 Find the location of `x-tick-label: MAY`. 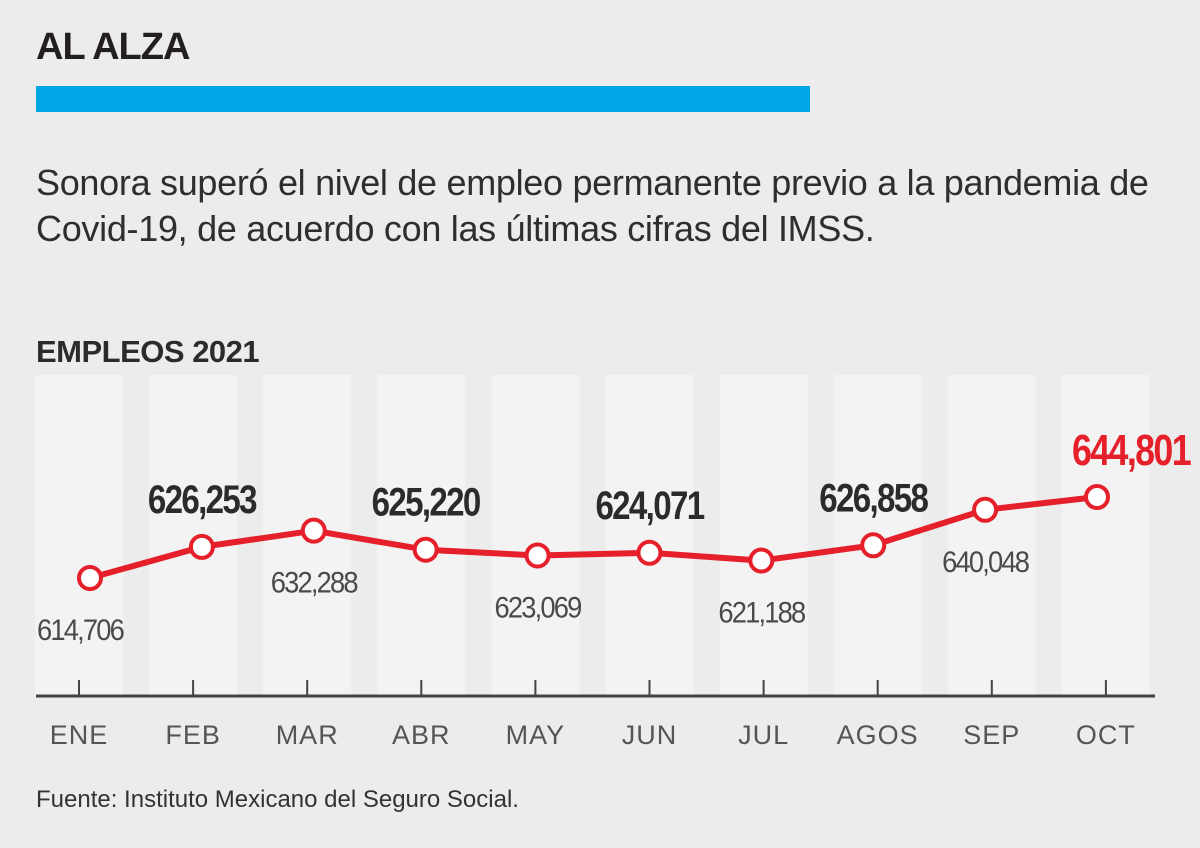

x-tick-label: MAY is located at coordinates (536, 735).